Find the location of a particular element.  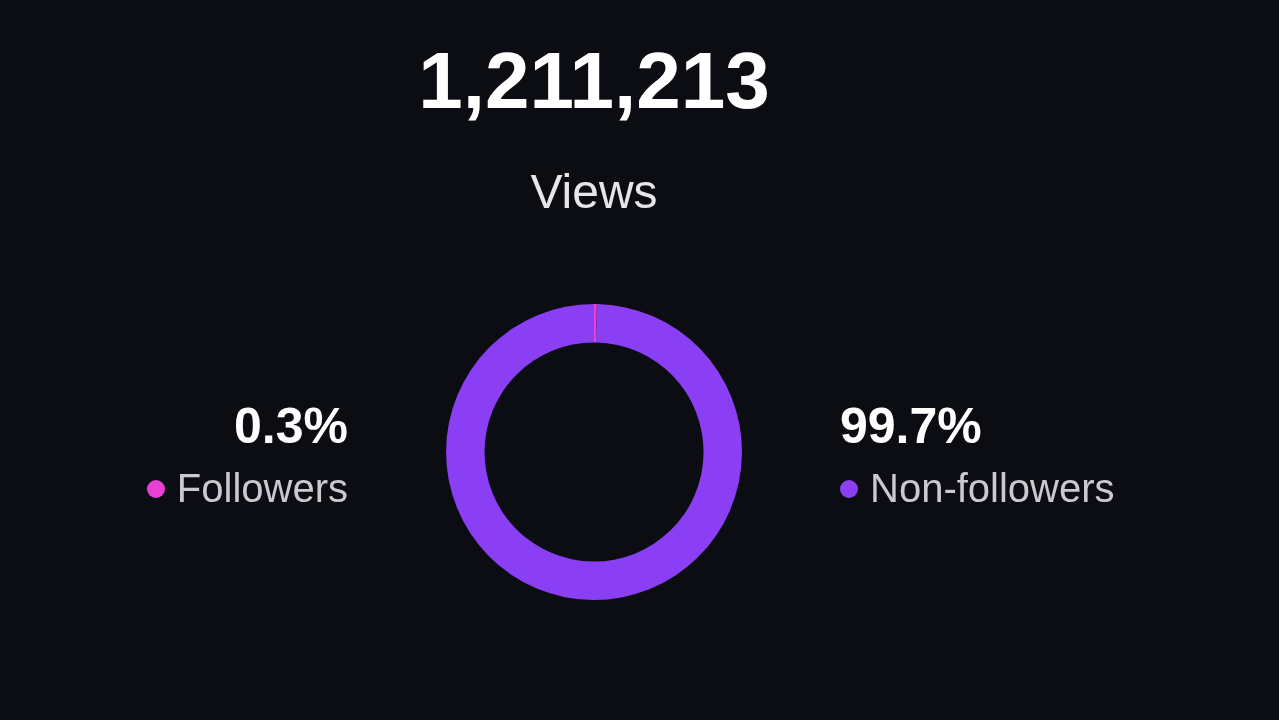

chart-subtitle: Views is located at coordinates (594, 191).